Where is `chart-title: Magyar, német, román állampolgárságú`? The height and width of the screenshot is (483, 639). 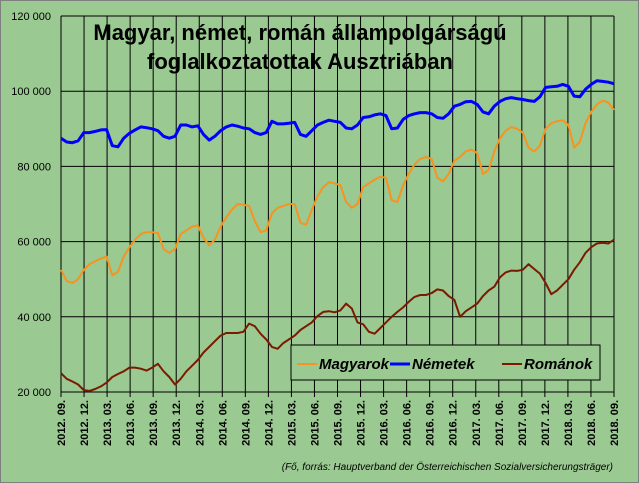
chart-title: Magyar, német, román állampolgárságú is located at coordinates (299, 32).